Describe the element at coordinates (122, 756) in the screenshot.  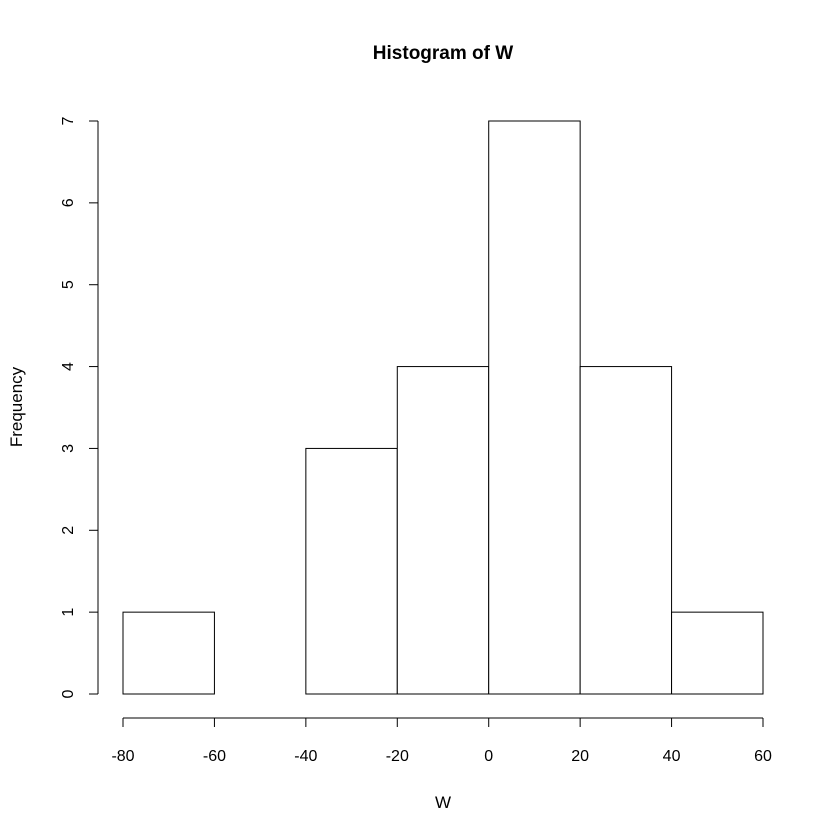
I see `x-tick-label: -80` at that location.